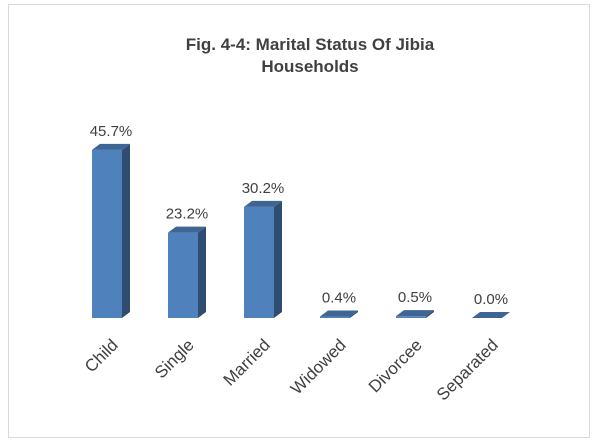 The height and width of the screenshot is (444, 595). I want to click on data-label: 0.4%, so click(339, 298).